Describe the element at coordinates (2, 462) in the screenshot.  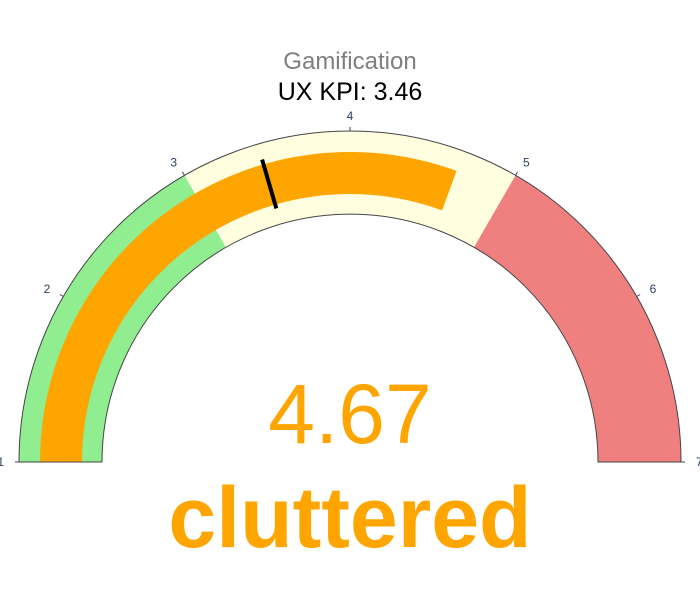
I see `gauge-tick-label: 1` at that location.